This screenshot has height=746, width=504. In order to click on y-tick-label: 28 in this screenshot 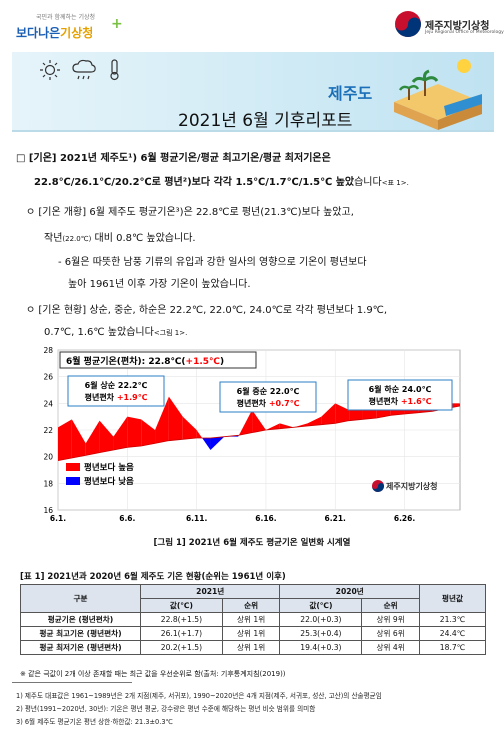, I will do `click(48, 350)`.